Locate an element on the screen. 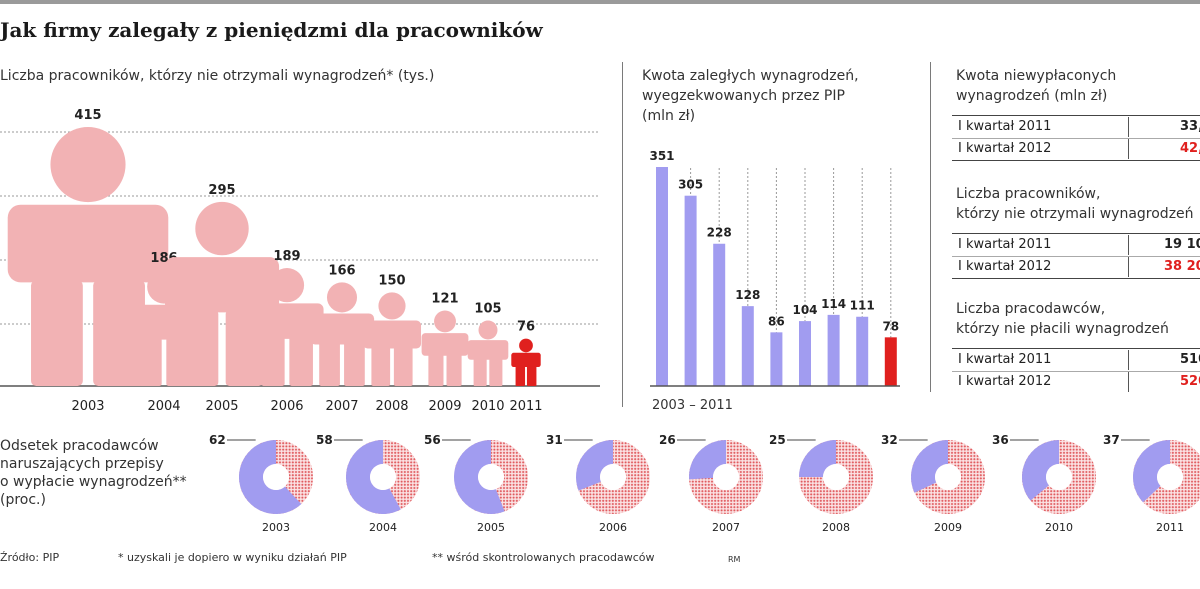 The image size is (1200, 589). amount-bar-2009 is located at coordinates (833, 350).